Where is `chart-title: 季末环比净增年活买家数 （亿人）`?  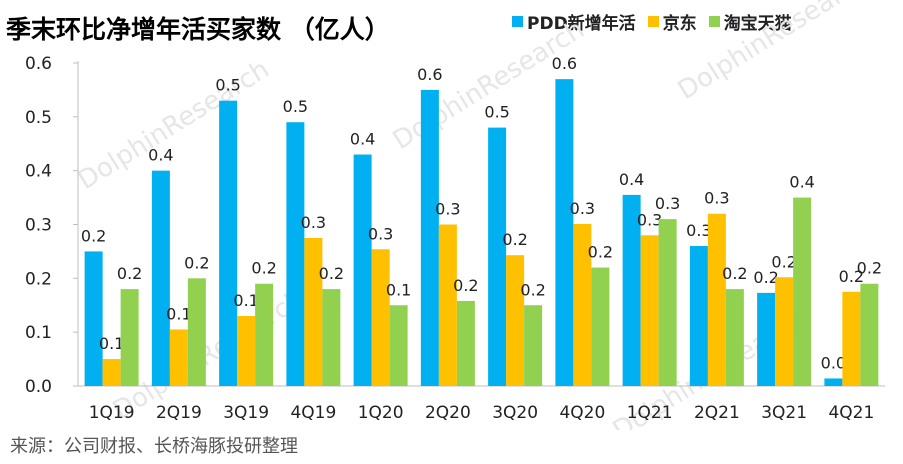
chart-title: 季末环比净增年活买家数 （亿人） is located at coordinates (198, 29).